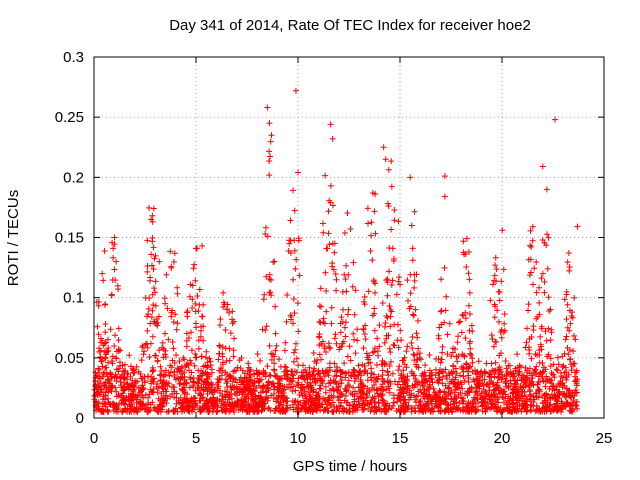  What do you see at coordinates (69, 238) in the screenshot?
I see `y-tick-label: 0.15` at bounding box center [69, 238].